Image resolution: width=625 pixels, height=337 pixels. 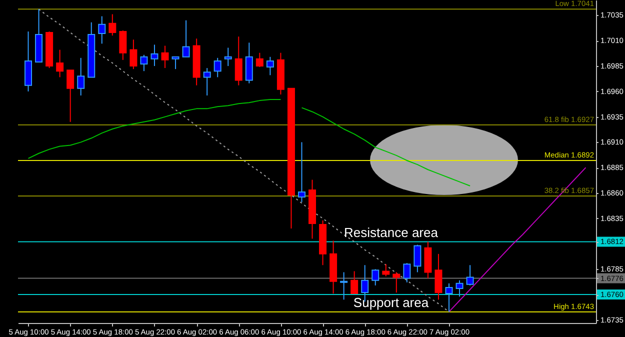 I want to click on annotation: Resistance area, so click(x=391, y=232).